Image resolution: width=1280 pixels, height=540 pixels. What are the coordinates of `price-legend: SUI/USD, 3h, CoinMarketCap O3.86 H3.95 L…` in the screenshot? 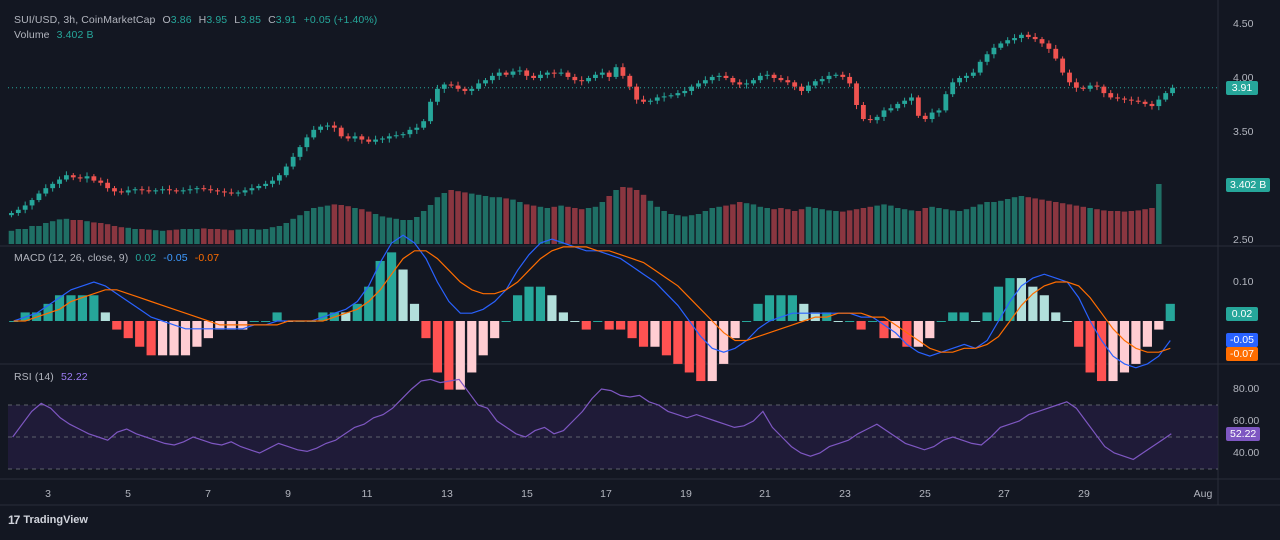 It's located at (197, 20).